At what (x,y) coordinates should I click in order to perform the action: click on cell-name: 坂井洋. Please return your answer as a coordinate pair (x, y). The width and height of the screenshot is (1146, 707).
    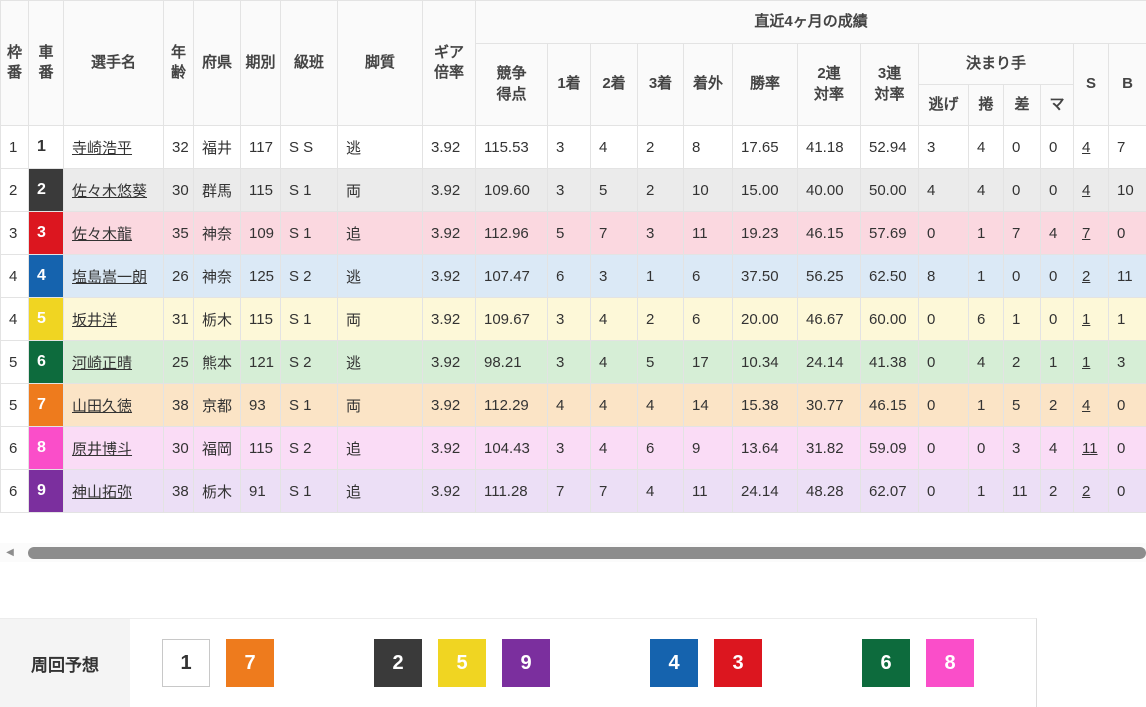
    Looking at the image, I should click on (113, 319).